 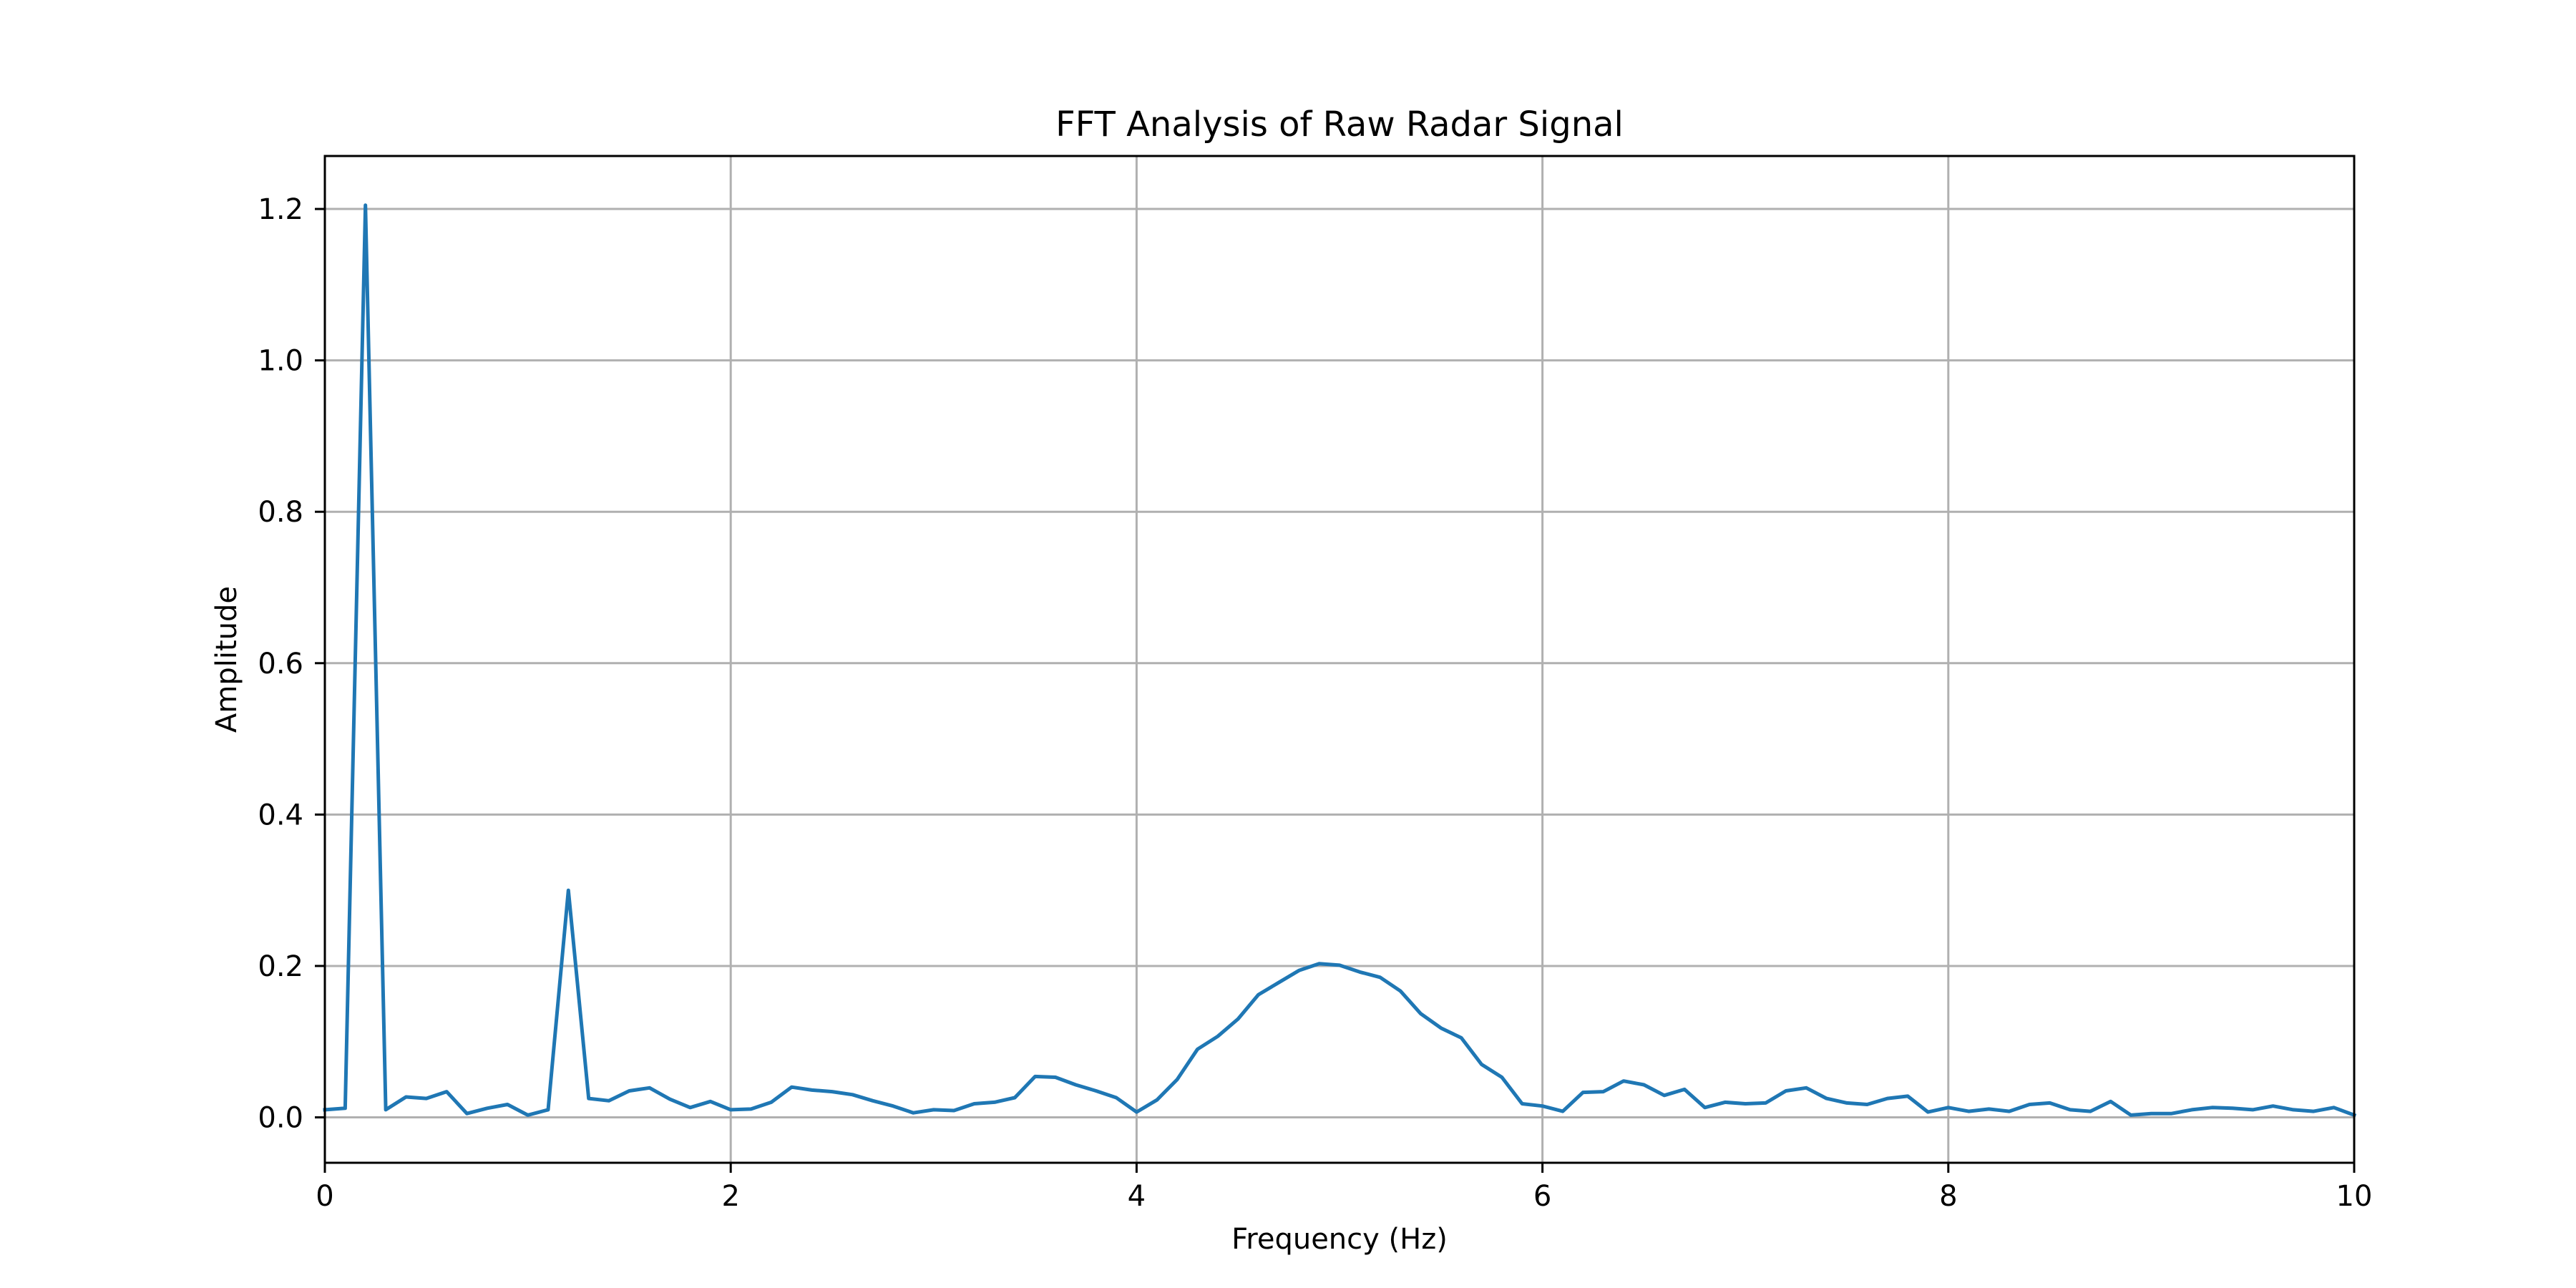 I want to click on y-tick-label: 0.6, so click(x=280, y=664).